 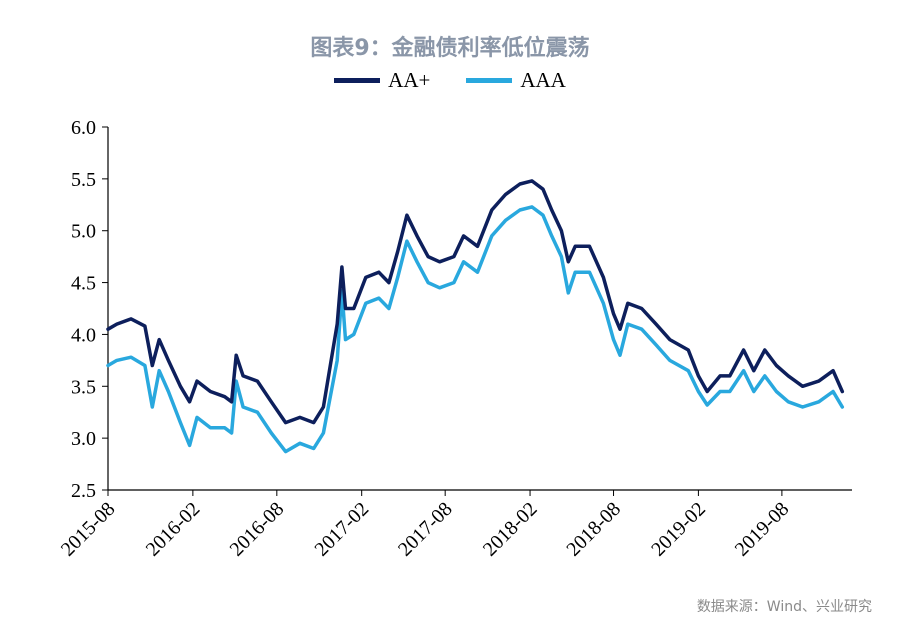 I want to click on legend-swatch-aaa, so click(x=489, y=80).